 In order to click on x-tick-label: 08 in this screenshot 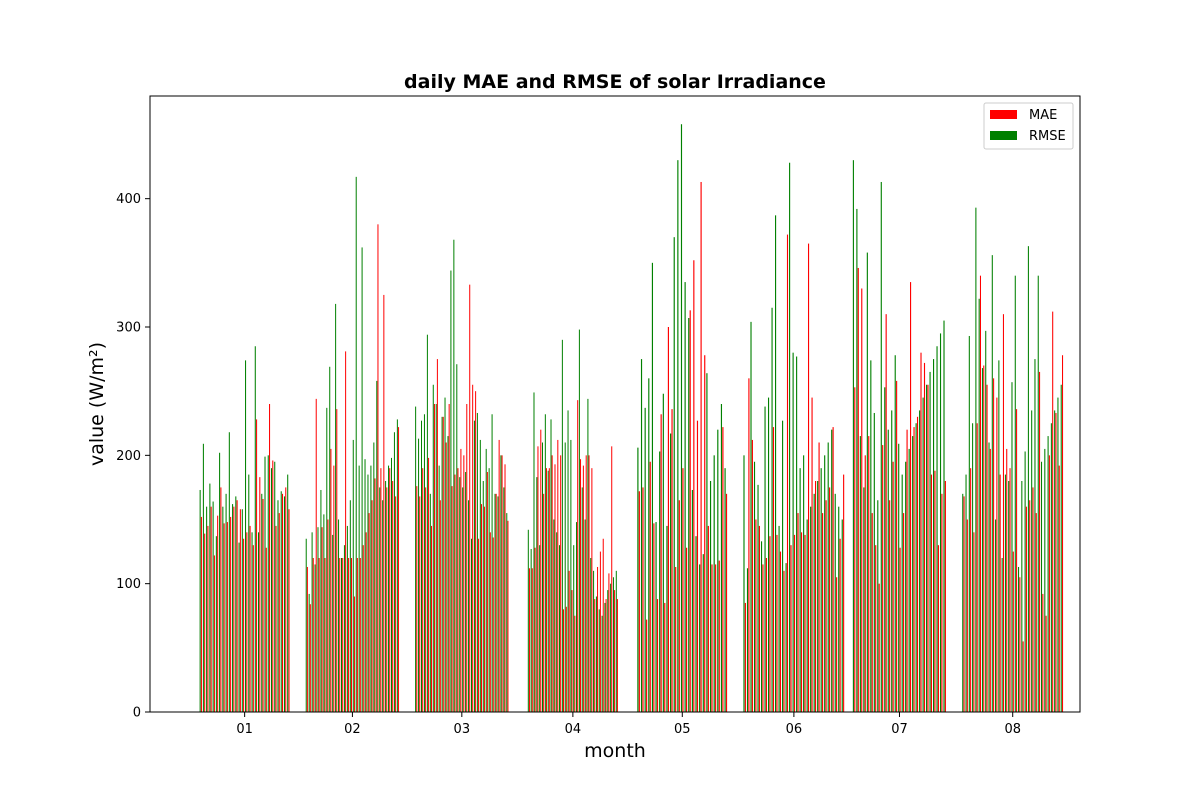, I will do `click(1012, 729)`.